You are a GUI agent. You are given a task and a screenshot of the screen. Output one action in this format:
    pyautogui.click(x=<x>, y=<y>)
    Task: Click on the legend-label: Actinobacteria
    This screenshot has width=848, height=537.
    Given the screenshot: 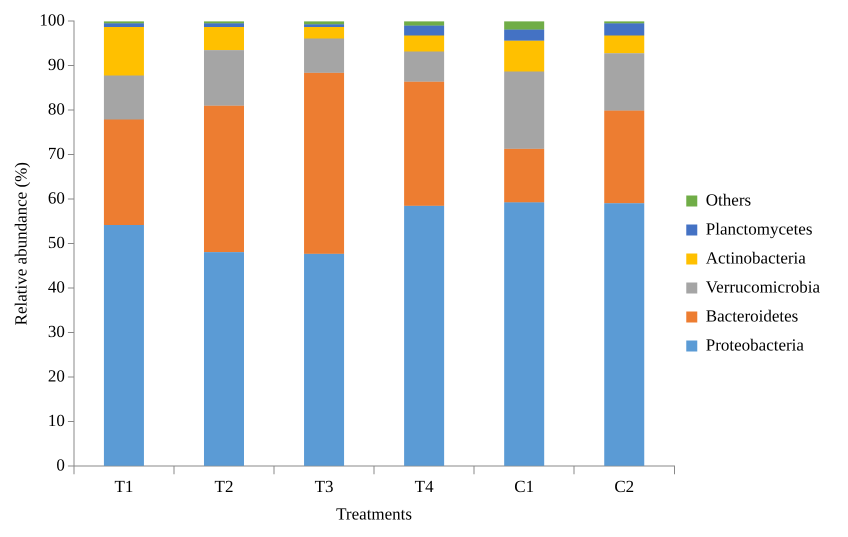 What is the action you would take?
    pyautogui.click(x=756, y=258)
    